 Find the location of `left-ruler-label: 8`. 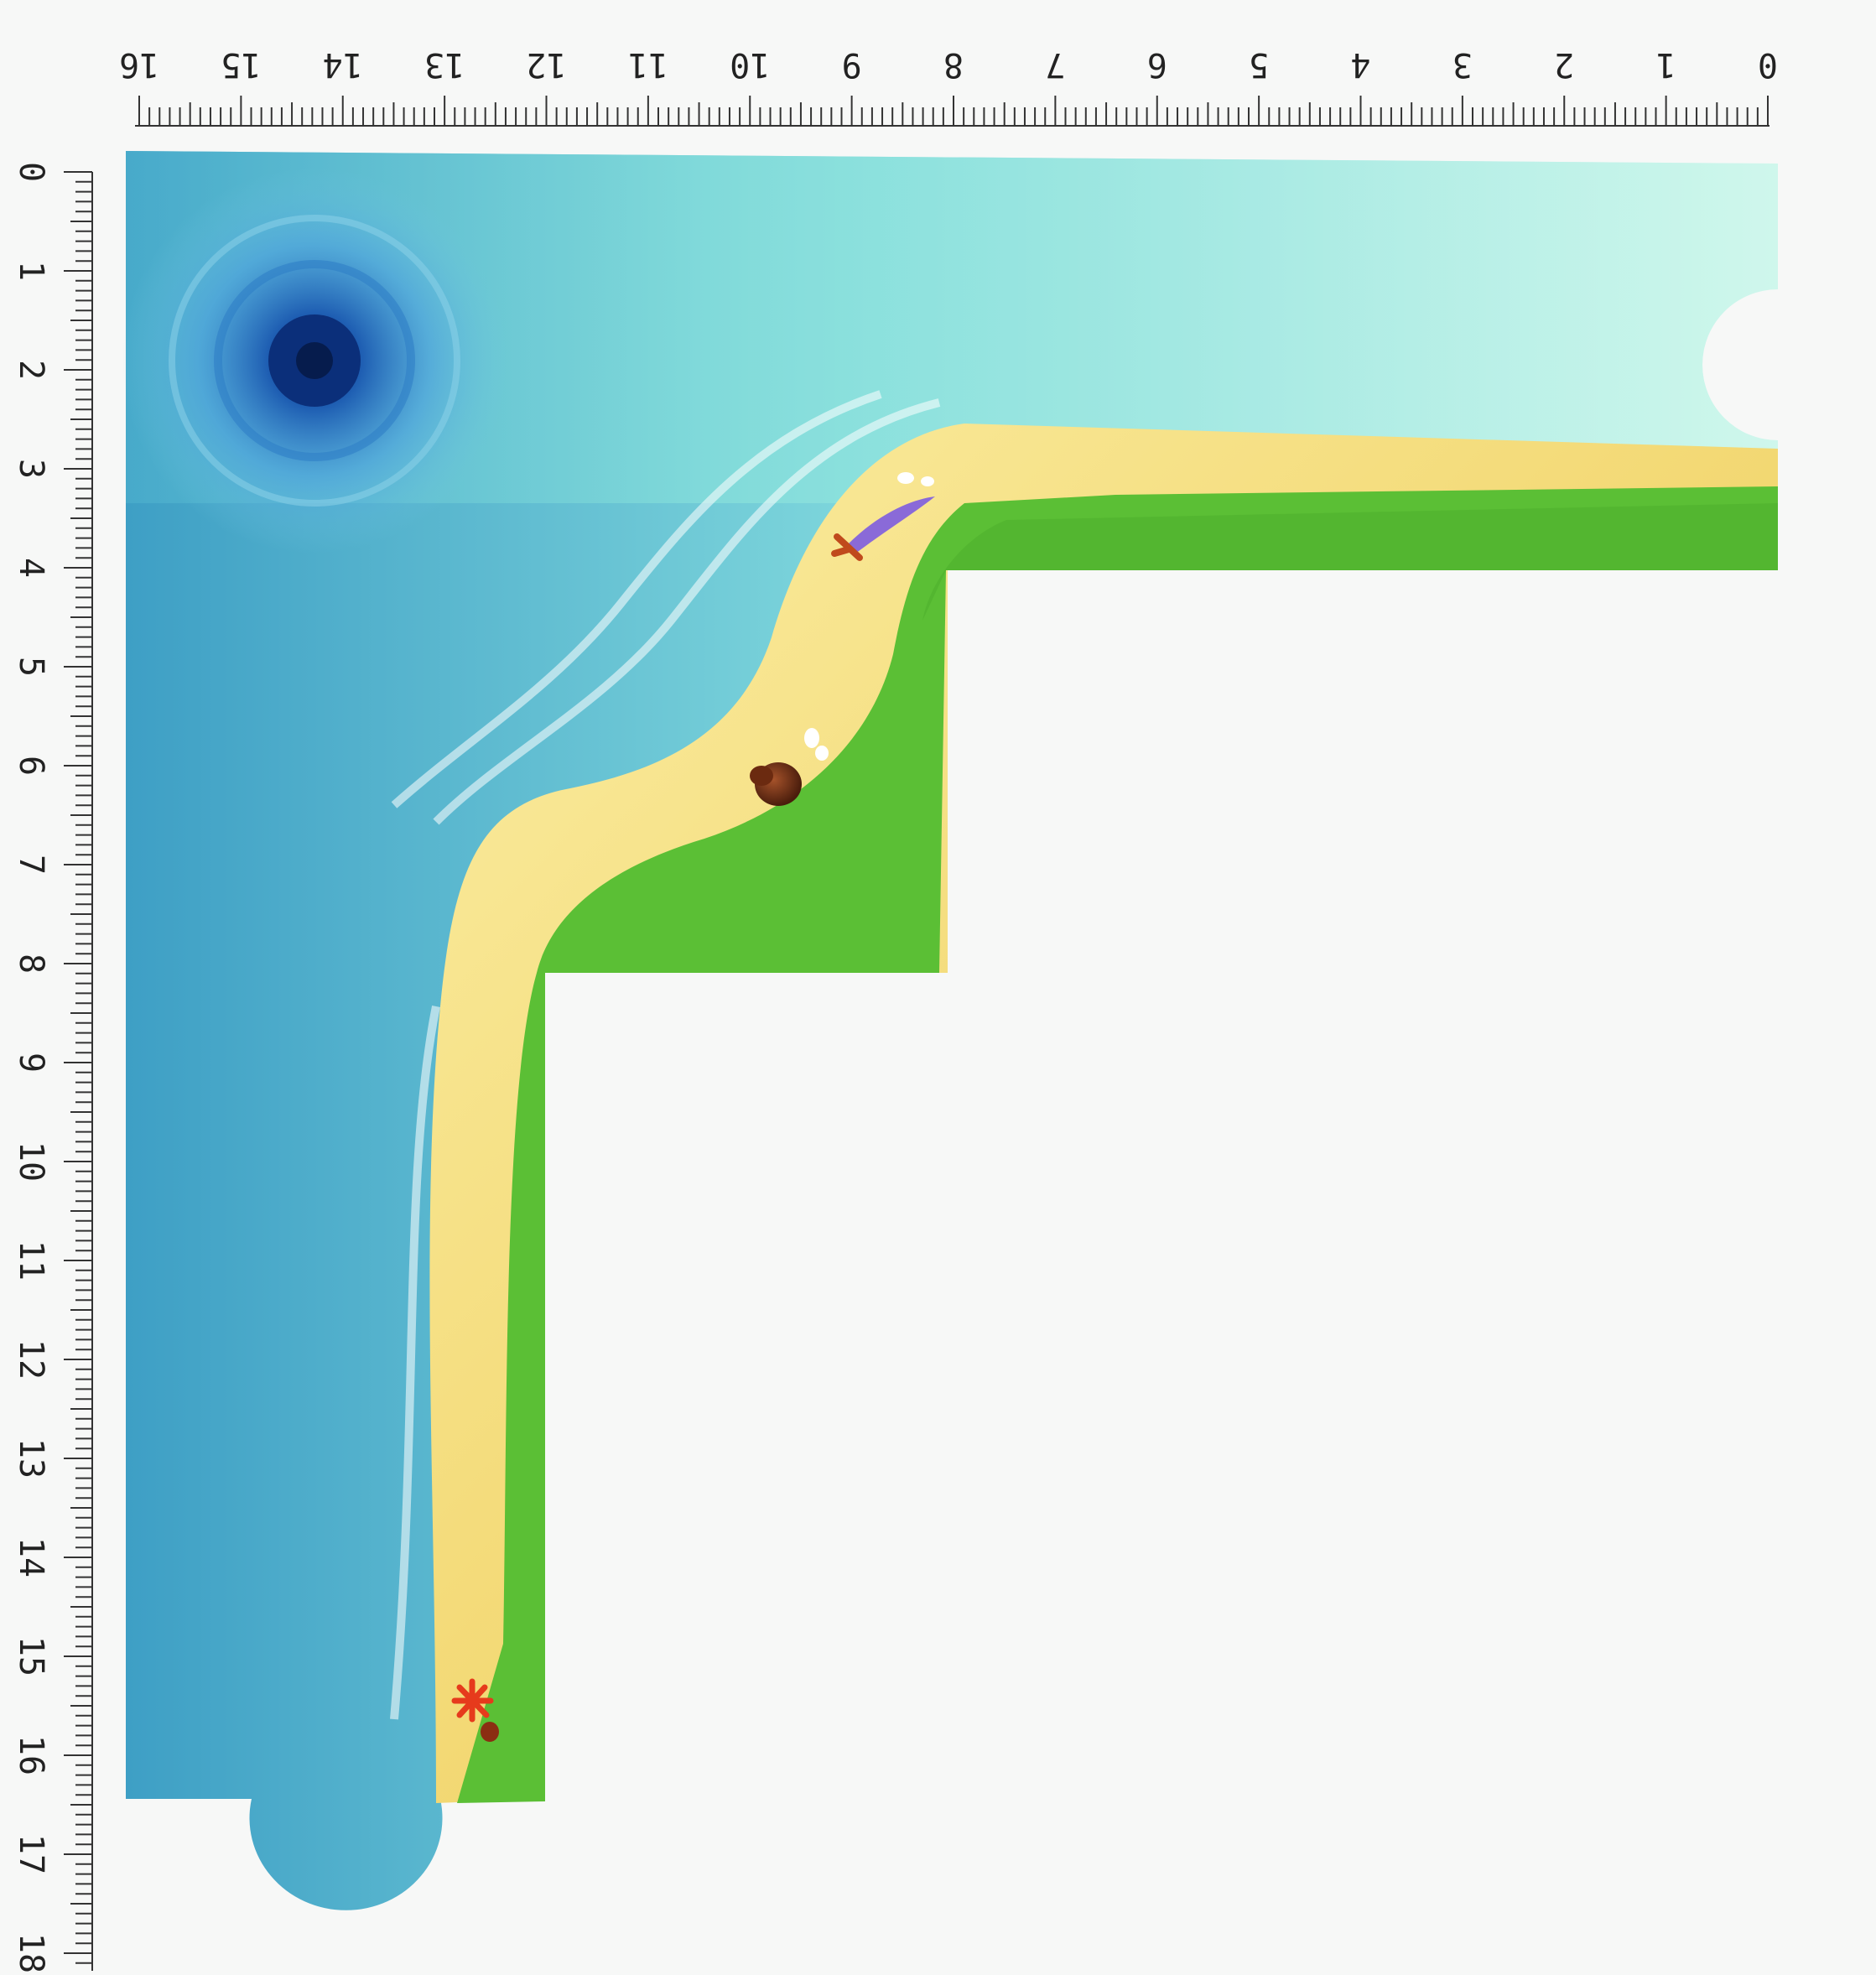

left-ruler-label: 8 is located at coordinates (31, 964).